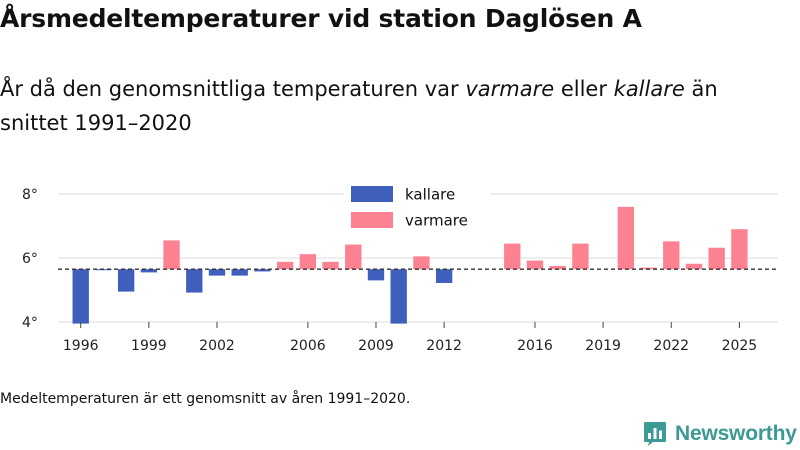 This screenshot has width=800, height=450. Describe the element at coordinates (285, 265) in the screenshot. I see `bar-2005` at that location.